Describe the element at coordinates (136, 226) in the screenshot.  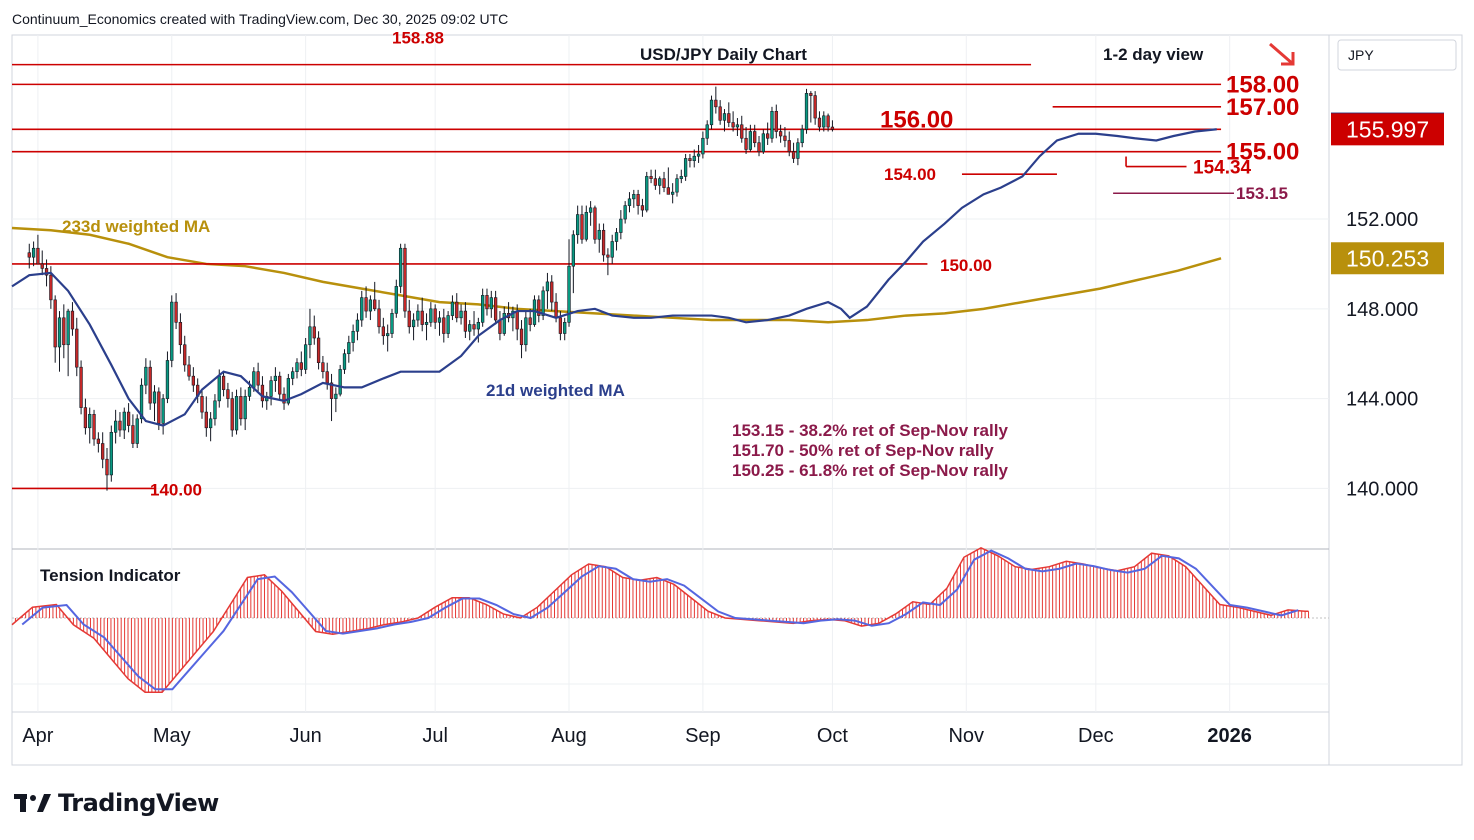
I see `ma233-label: 233d weighted MA` at that location.